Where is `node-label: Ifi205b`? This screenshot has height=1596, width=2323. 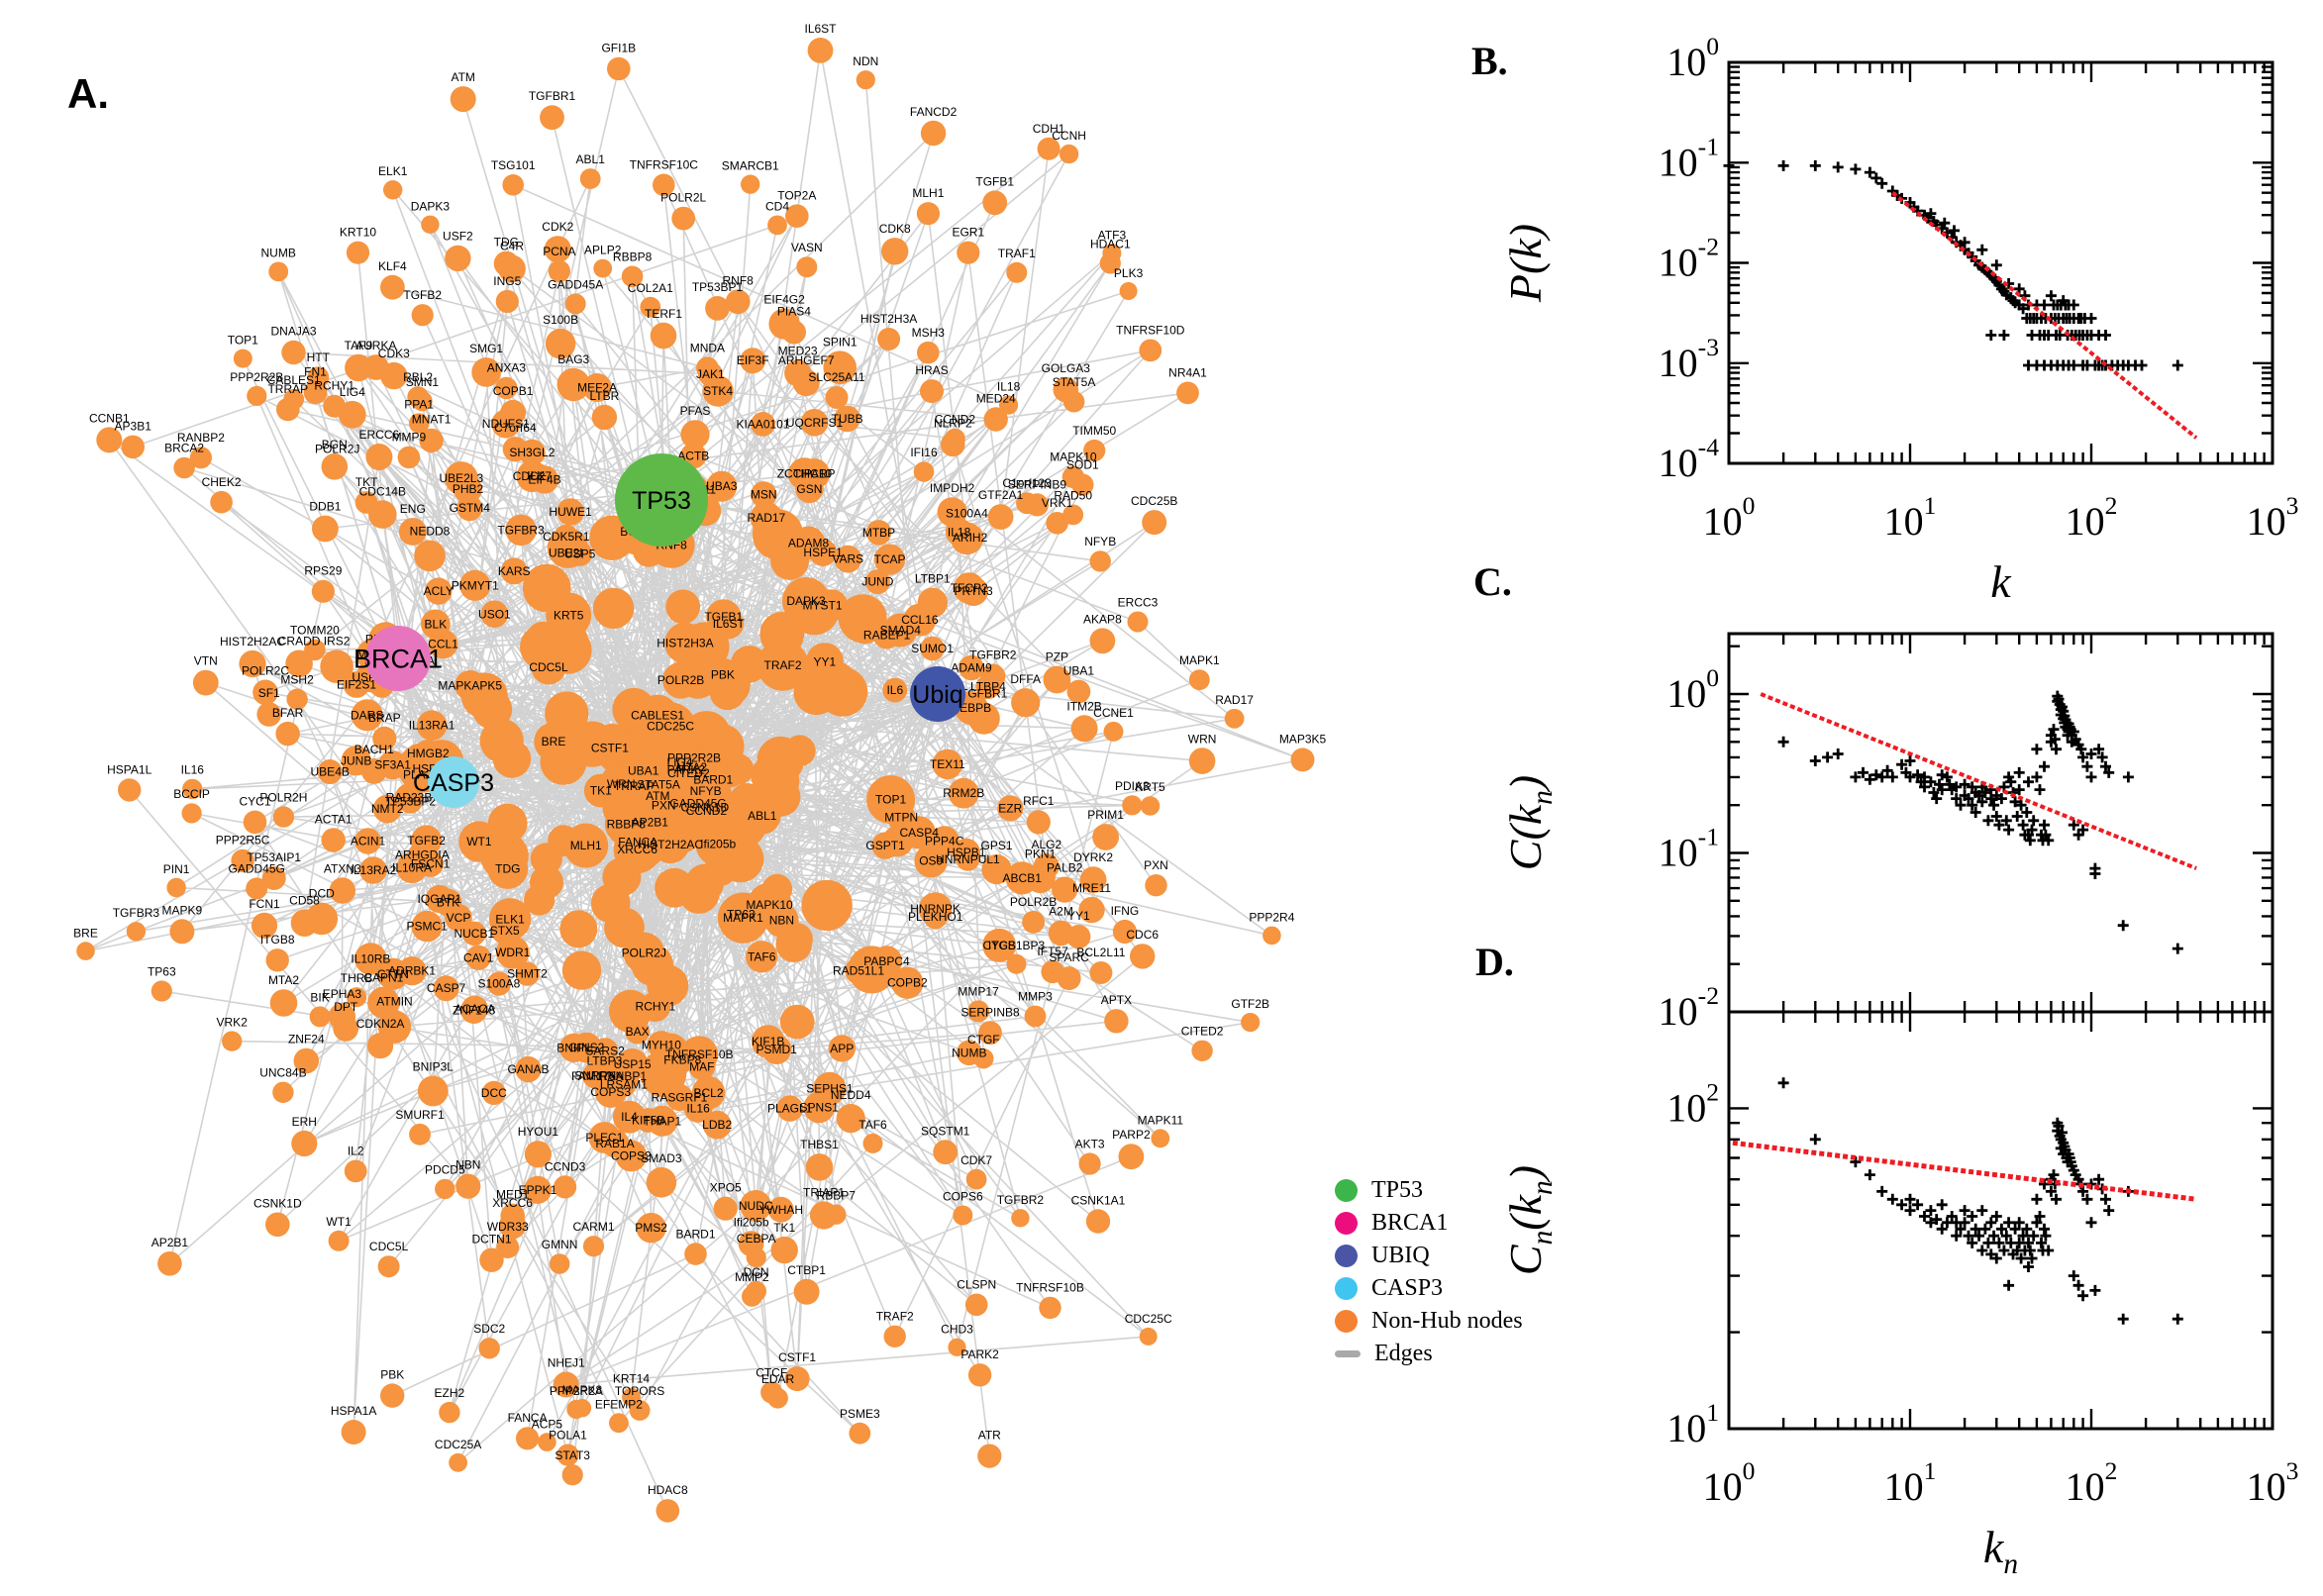
node-label: Ifi205b is located at coordinates (718, 844).